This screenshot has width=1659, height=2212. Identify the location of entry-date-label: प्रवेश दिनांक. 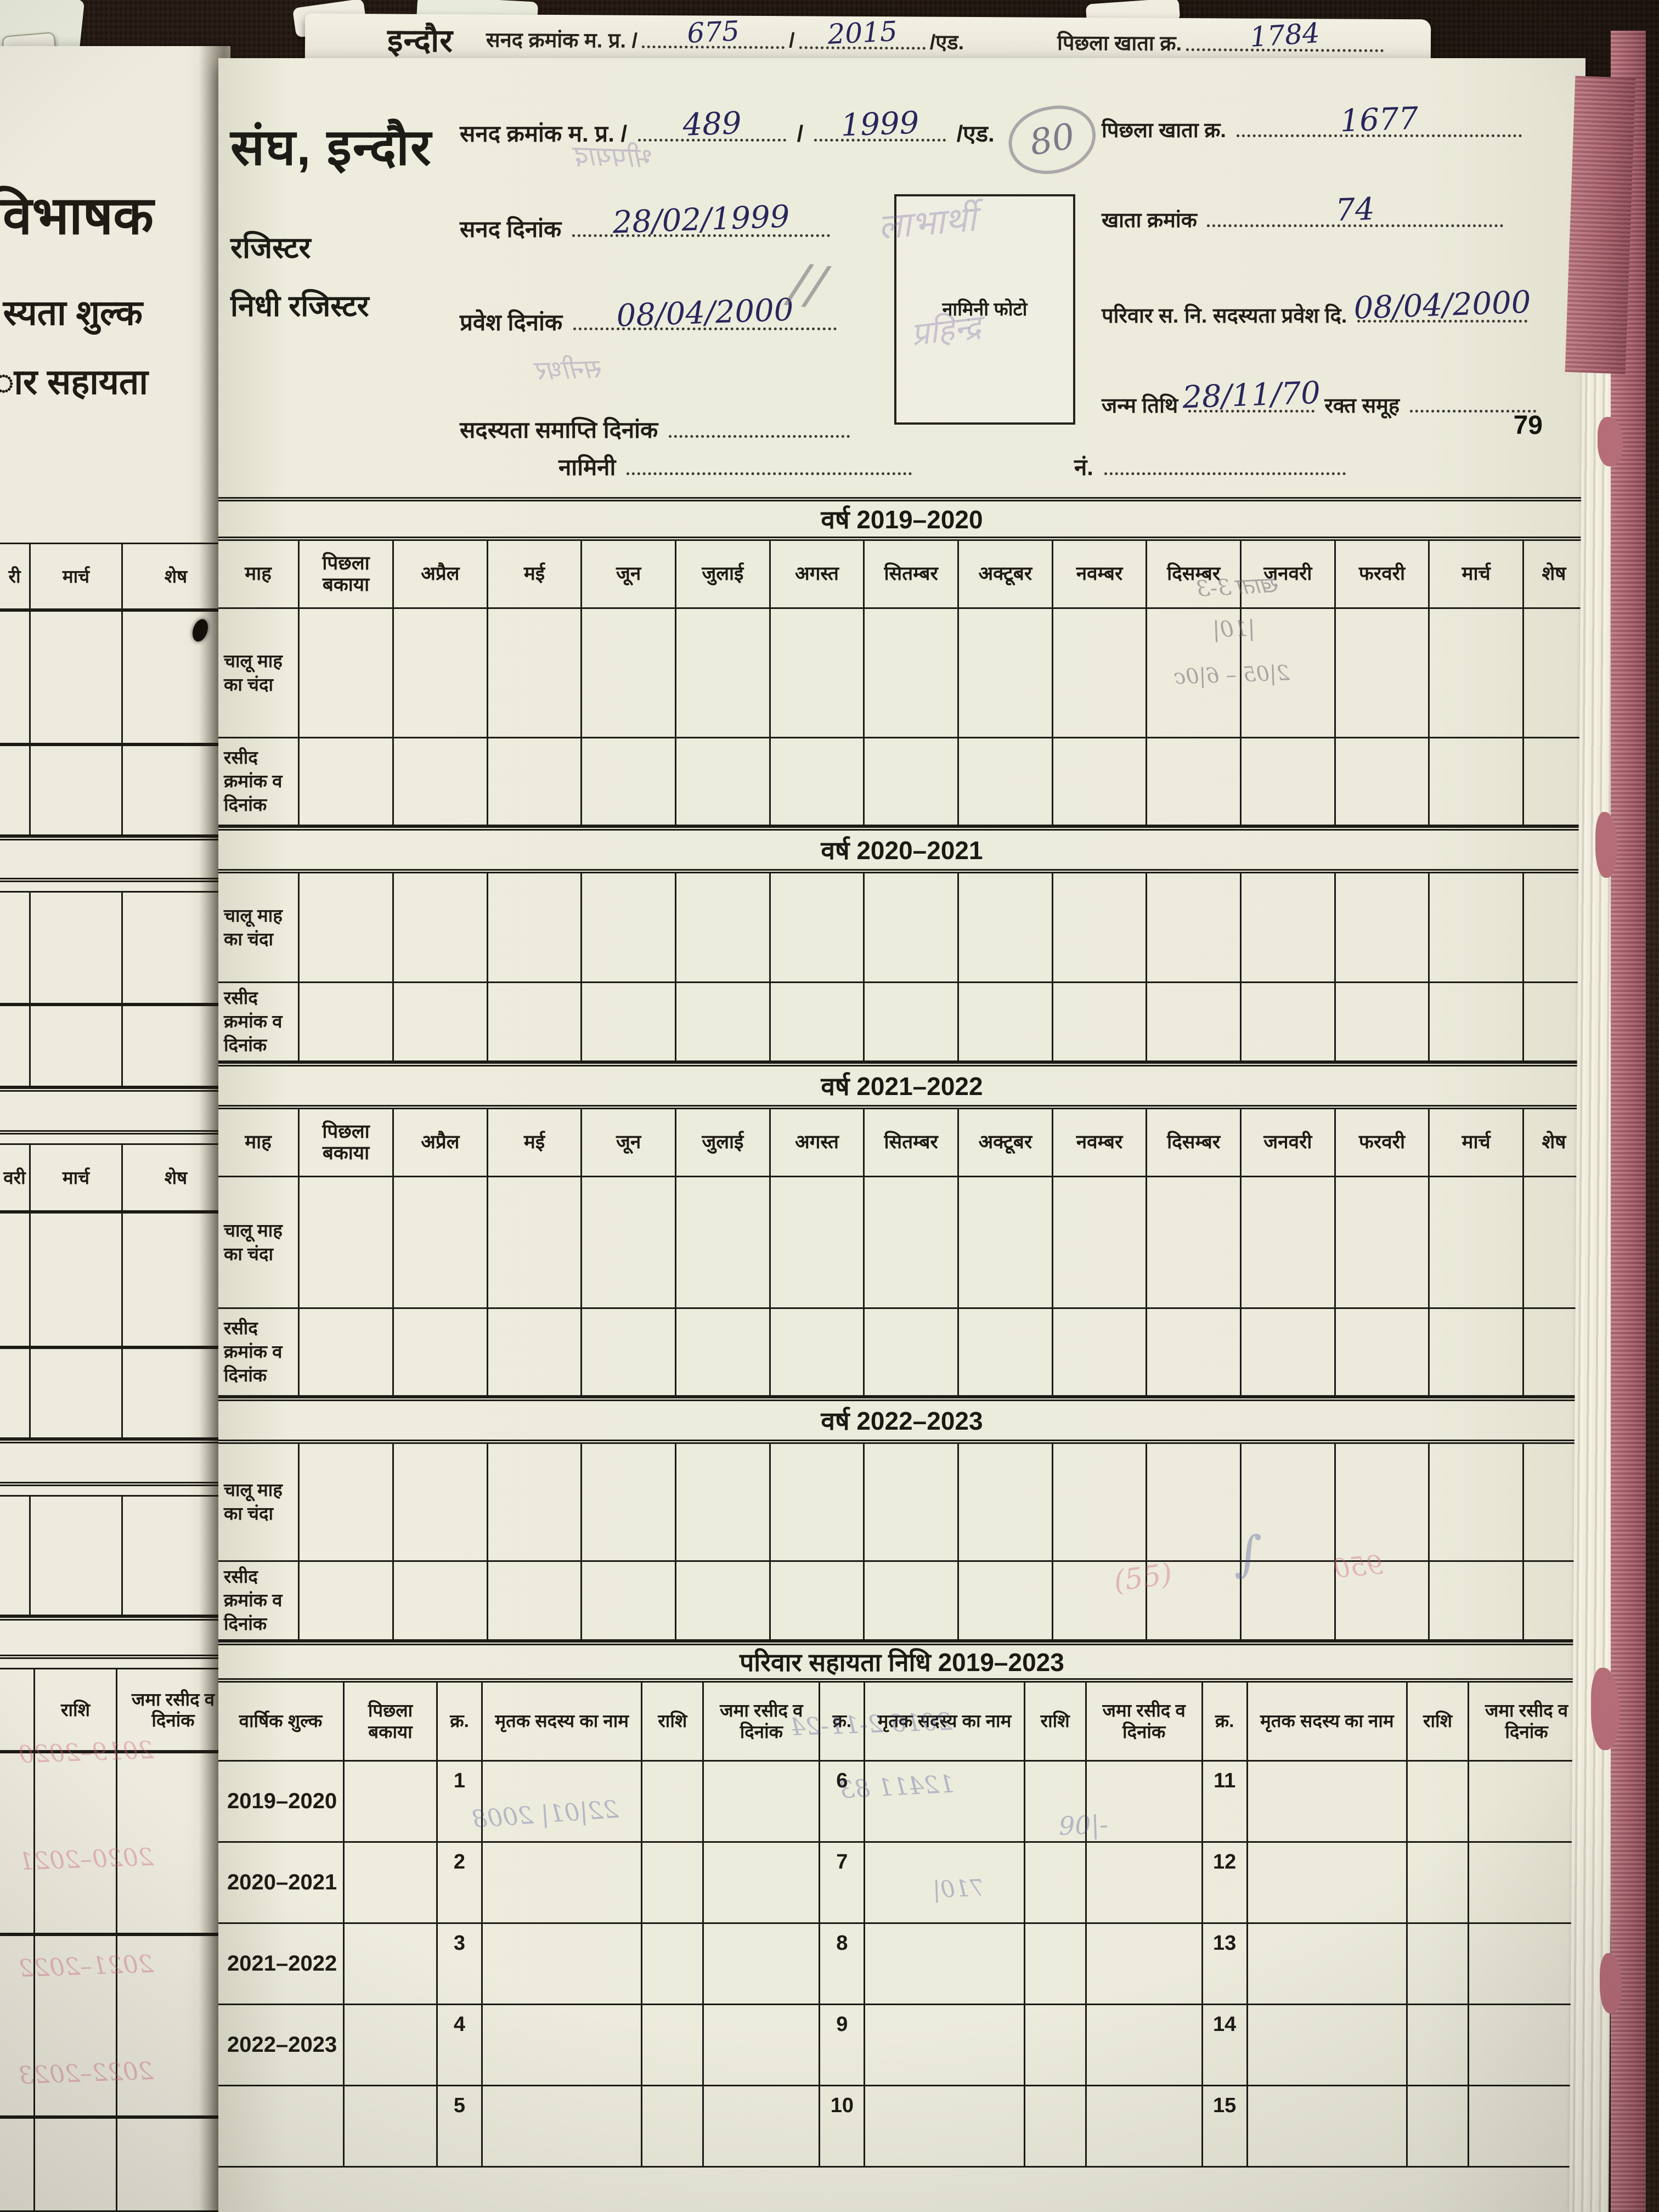
(511, 322).